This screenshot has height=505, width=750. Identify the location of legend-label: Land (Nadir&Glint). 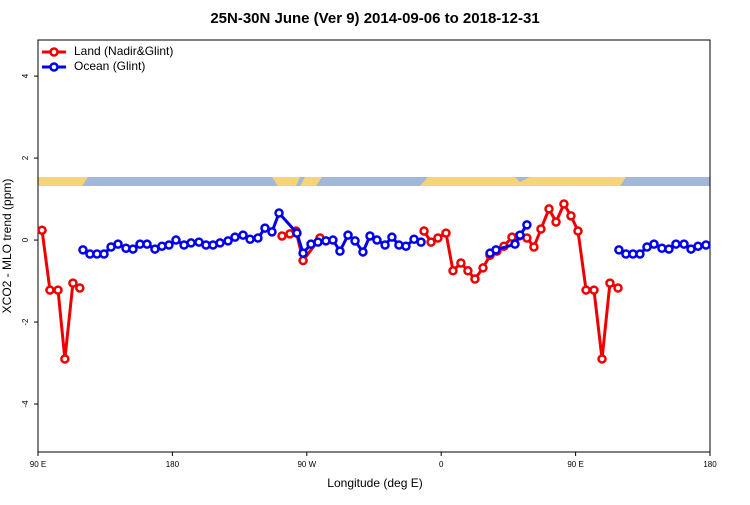
(123, 51).